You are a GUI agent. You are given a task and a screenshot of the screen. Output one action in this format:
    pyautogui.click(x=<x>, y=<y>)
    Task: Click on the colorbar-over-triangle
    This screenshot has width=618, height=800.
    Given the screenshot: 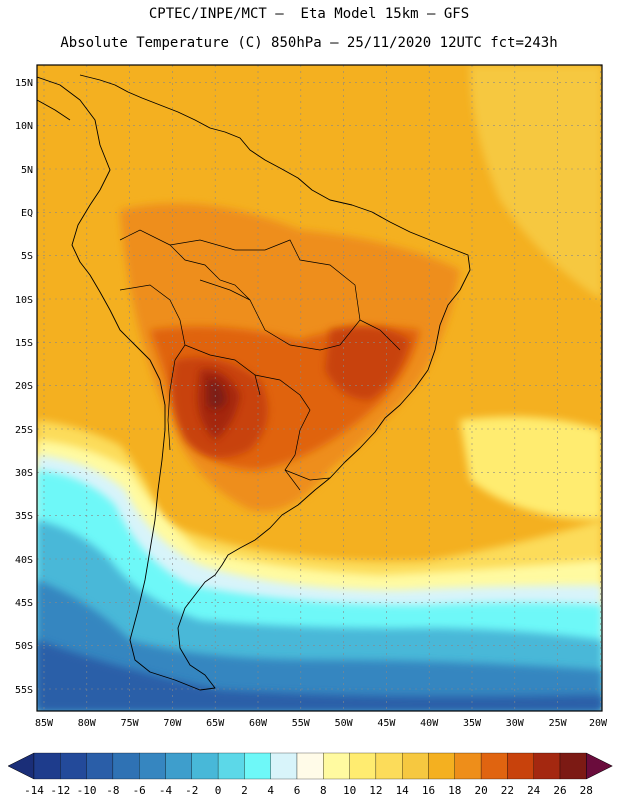 What is the action you would take?
    pyautogui.click(x=599, y=766)
    